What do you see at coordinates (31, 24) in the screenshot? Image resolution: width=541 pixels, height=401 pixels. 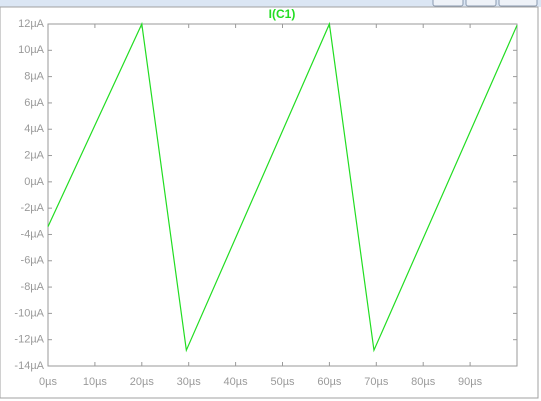 I see `y-tick-label: 12µA` at bounding box center [31, 24].